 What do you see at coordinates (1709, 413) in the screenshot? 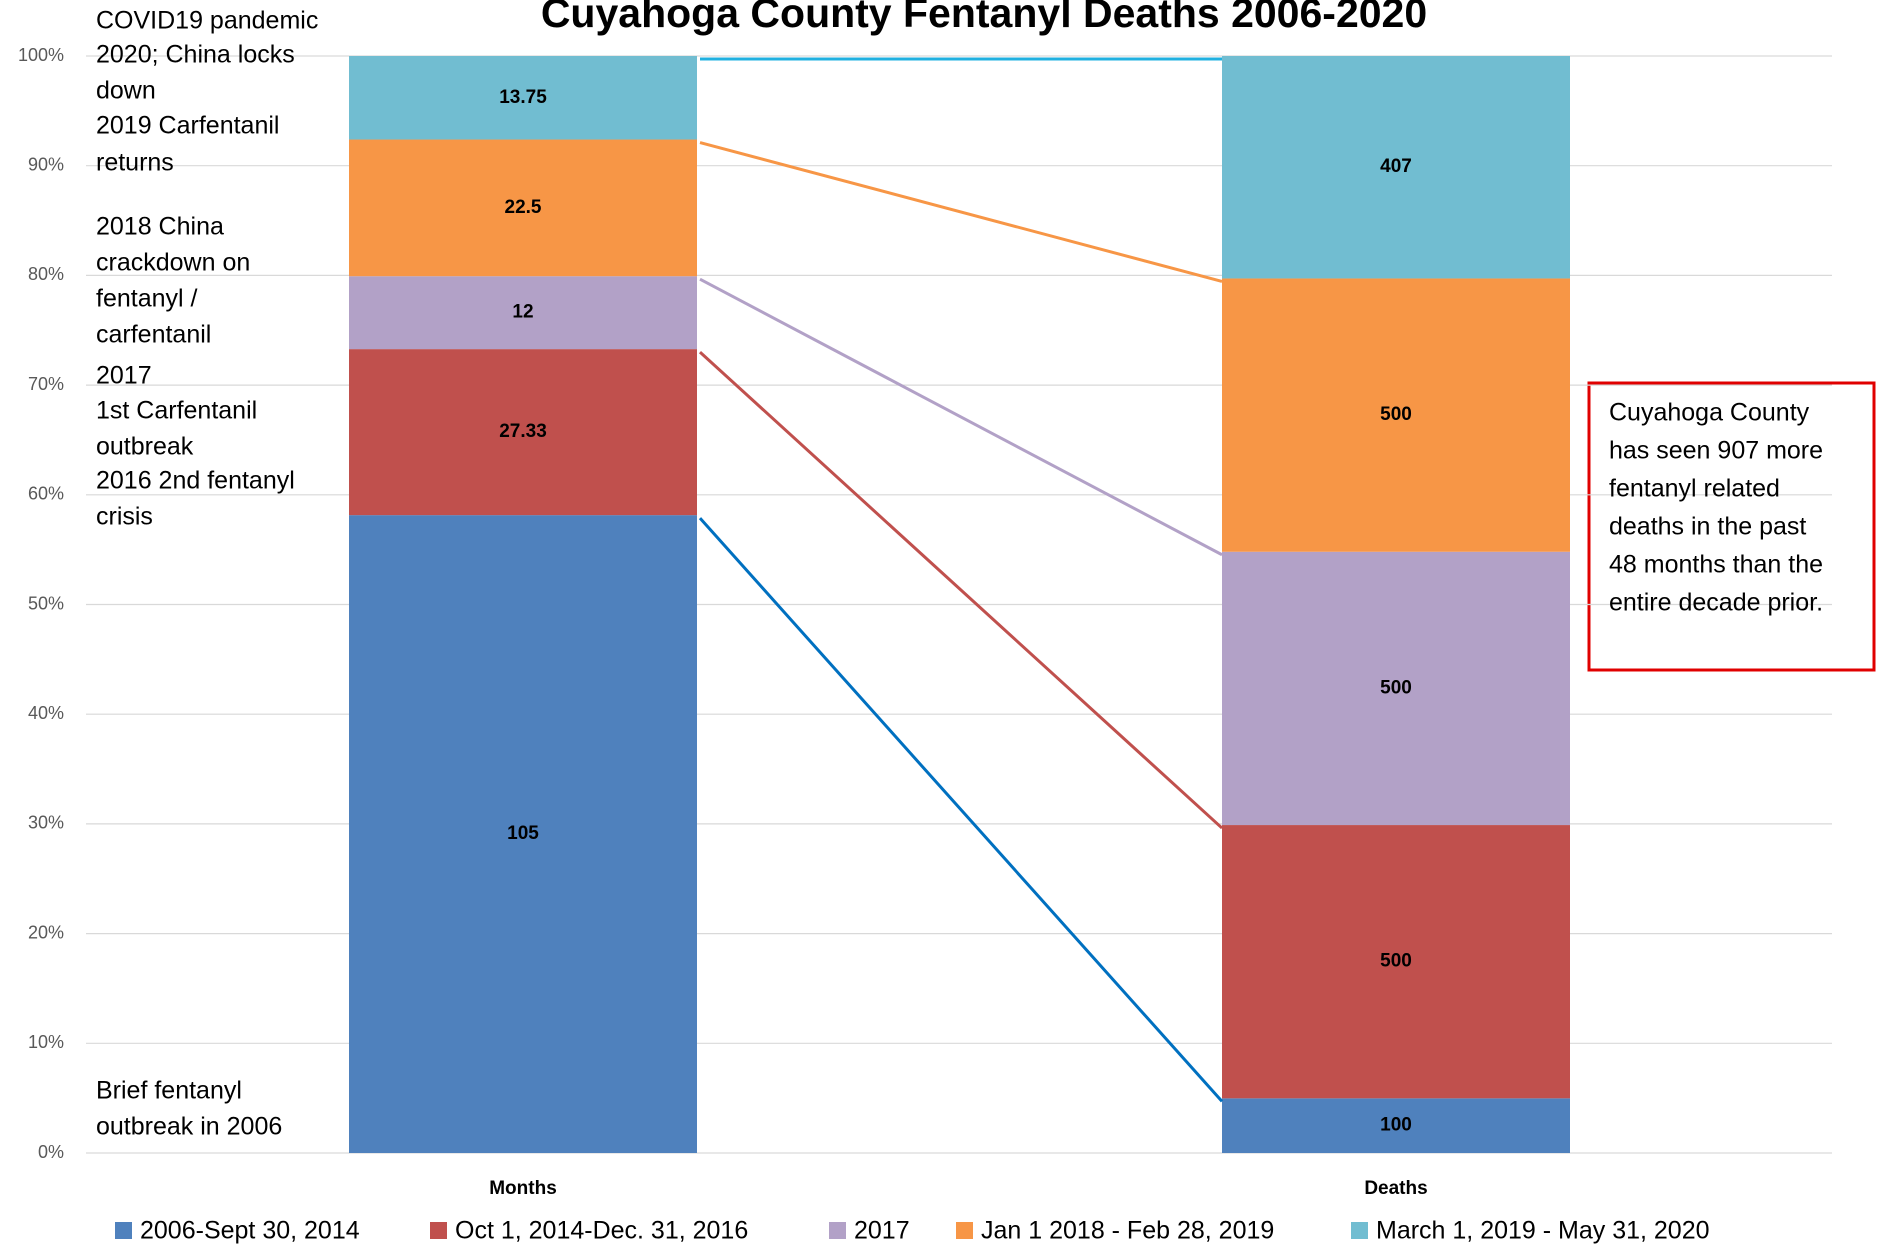
I see `callout-text: Cuyahoga County` at bounding box center [1709, 413].